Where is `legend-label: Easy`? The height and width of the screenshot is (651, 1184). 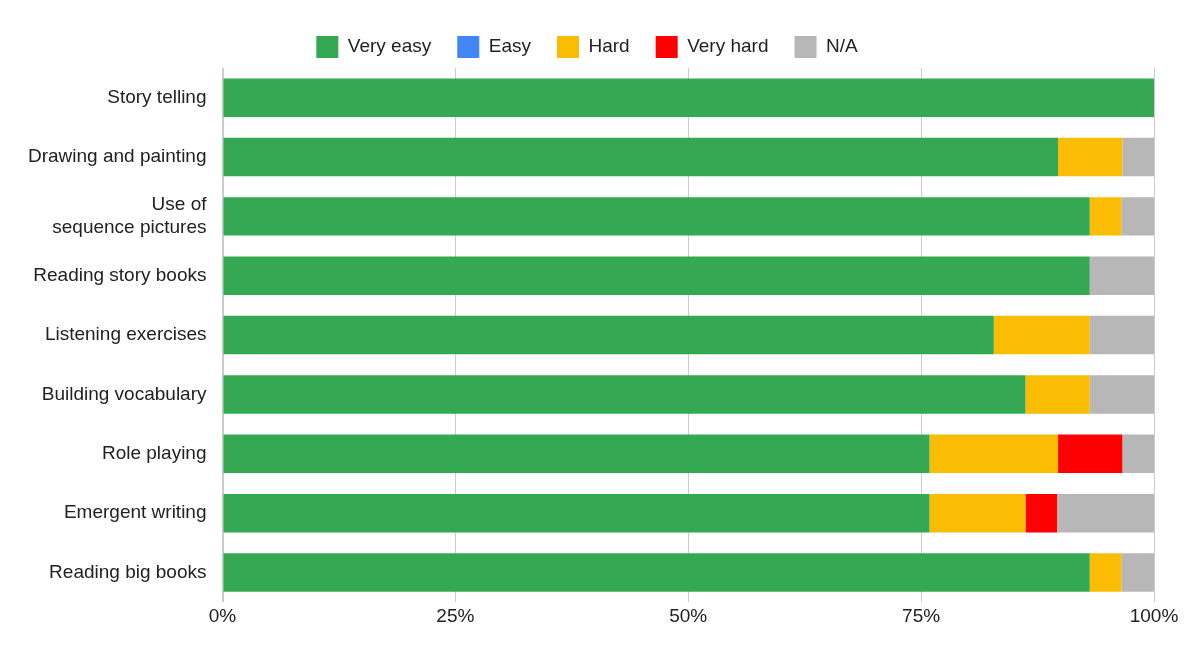
legend-label: Easy is located at coordinates (510, 46).